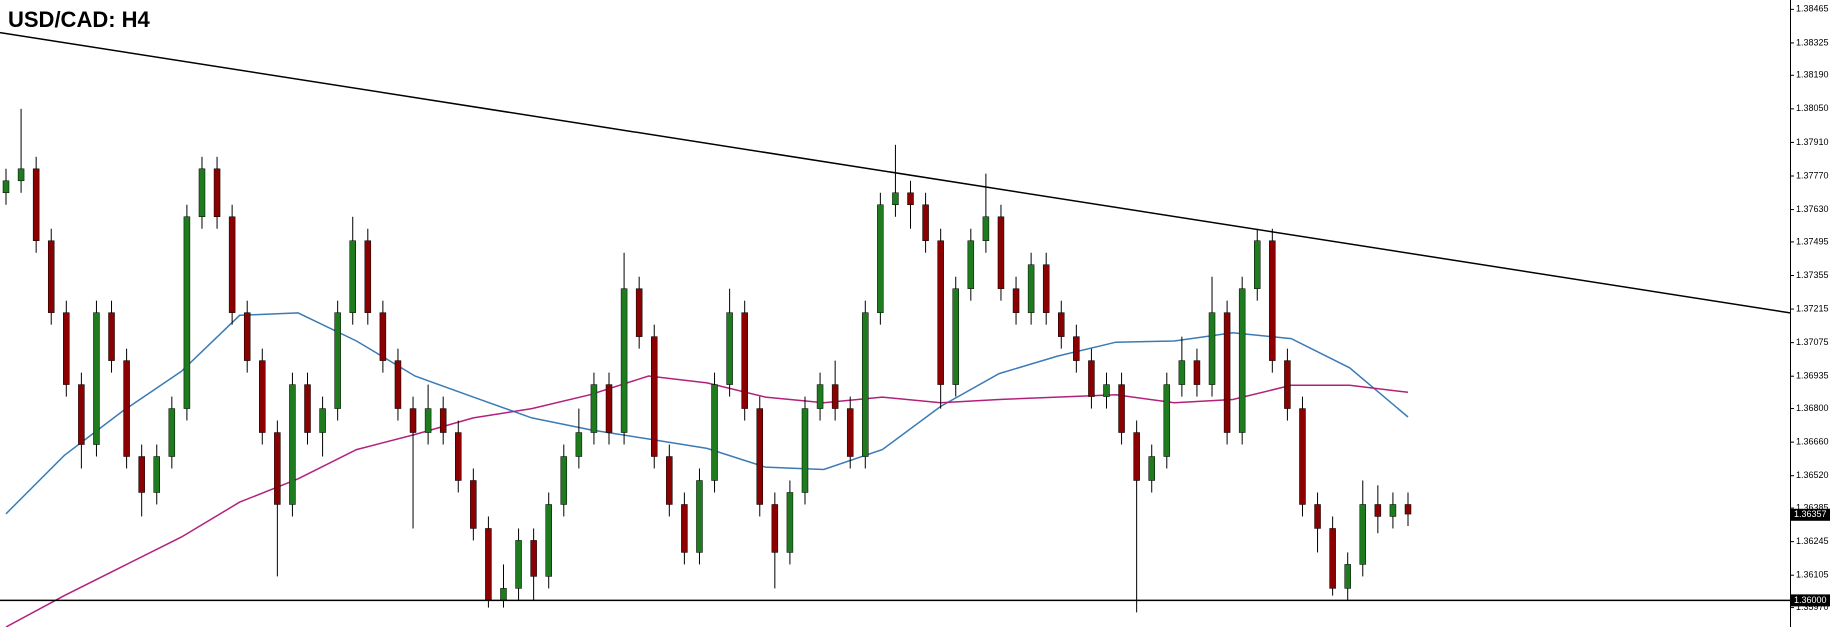 The image size is (1831, 627). Describe the element at coordinates (1812, 241) in the screenshot. I see `y-tick-label: 1.37495` at that location.